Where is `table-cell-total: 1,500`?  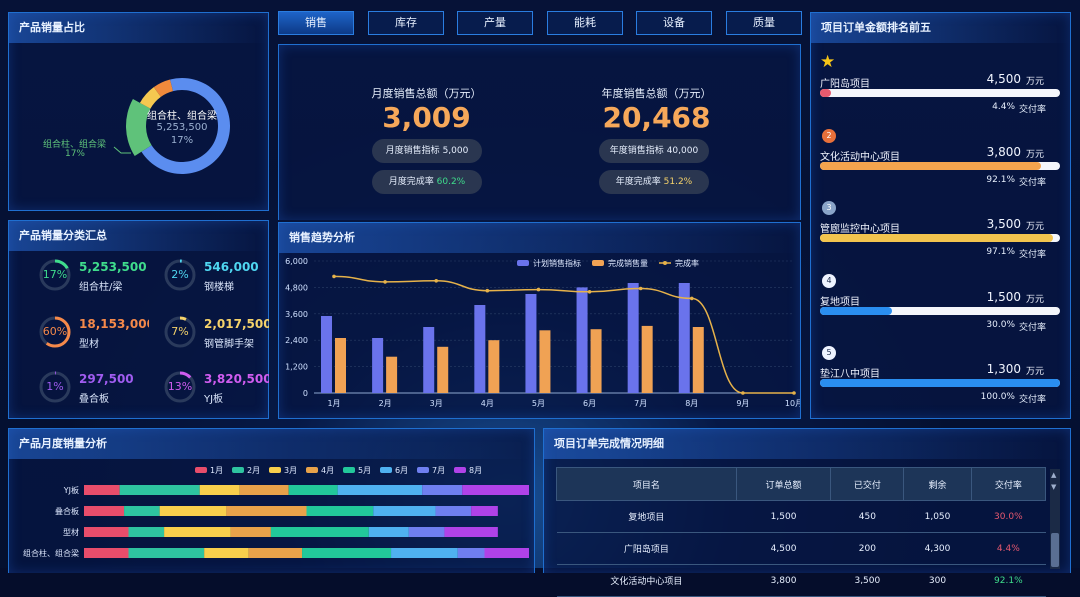
table-cell-total: 1,500 is located at coordinates (783, 516).